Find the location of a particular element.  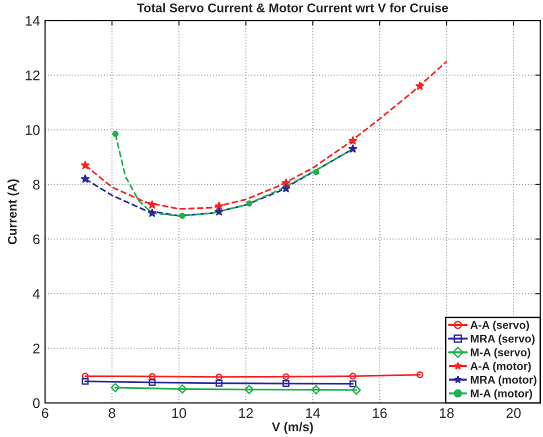

legend-label: MRA (servo) is located at coordinates (502, 339).